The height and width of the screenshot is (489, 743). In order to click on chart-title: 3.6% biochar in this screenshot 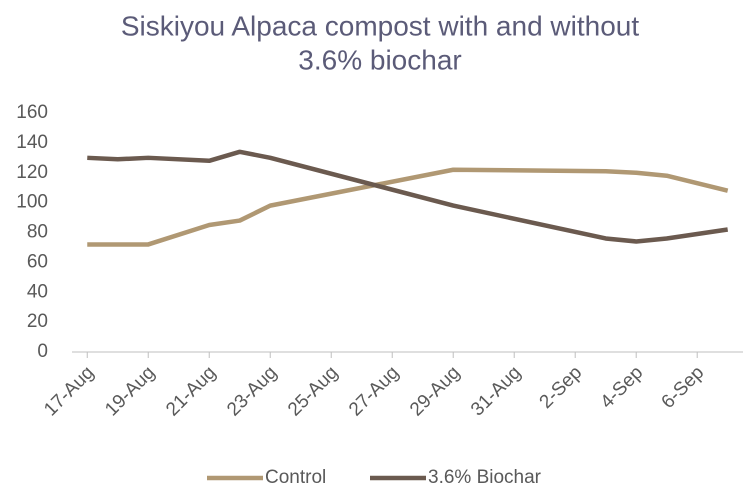, I will do `click(379, 59)`.